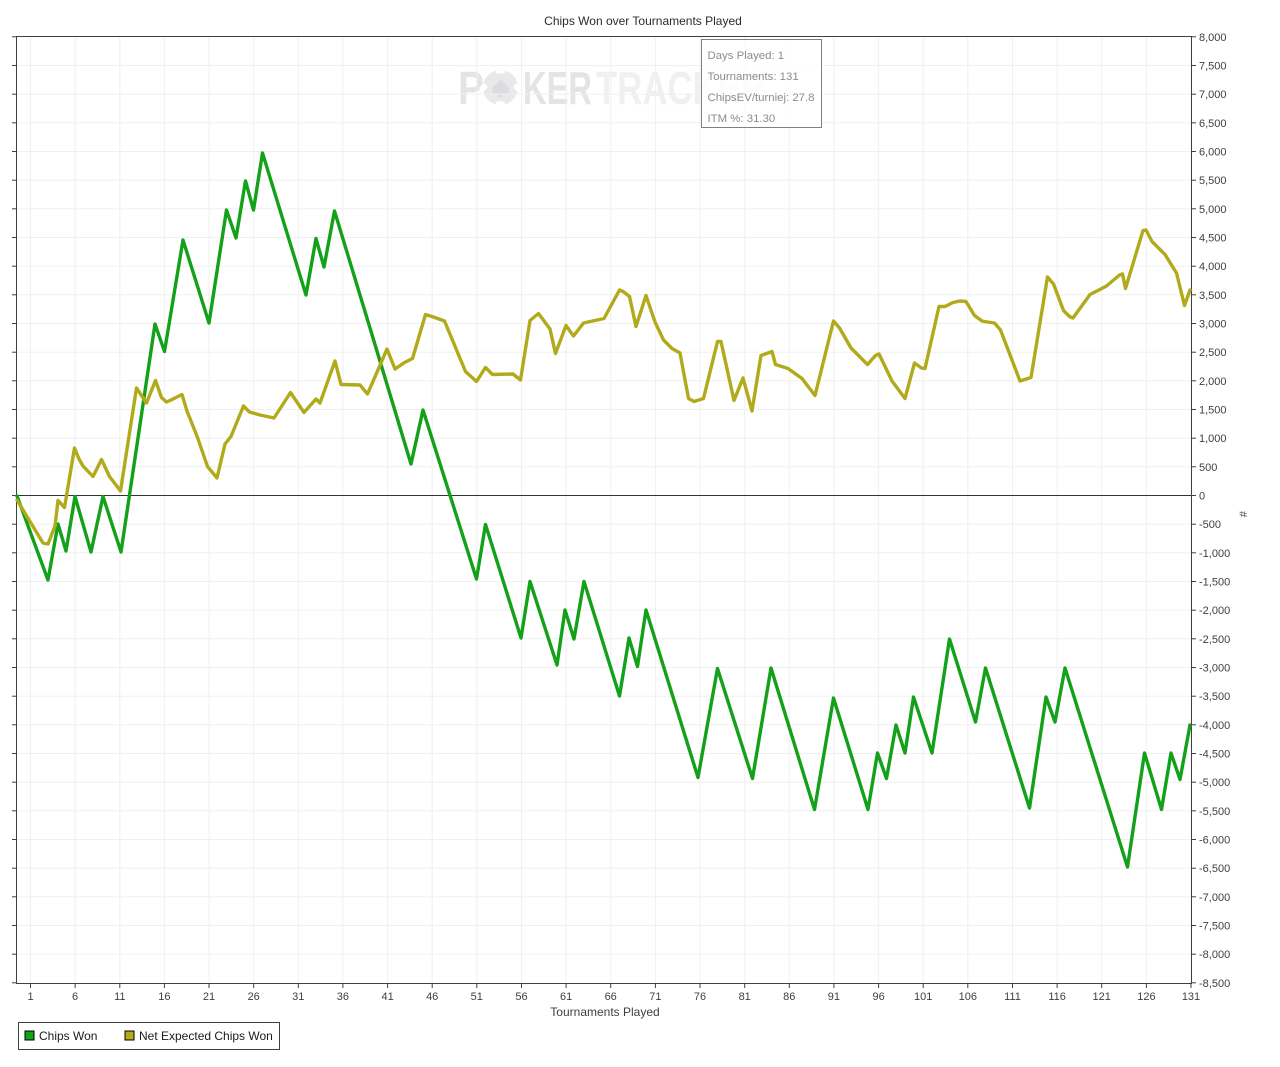 The width and height of the screenshot is (1280, 1067). Describe the element at coordinates (521, 997) in the screenshot. I see `svg-text: 56` at that location.